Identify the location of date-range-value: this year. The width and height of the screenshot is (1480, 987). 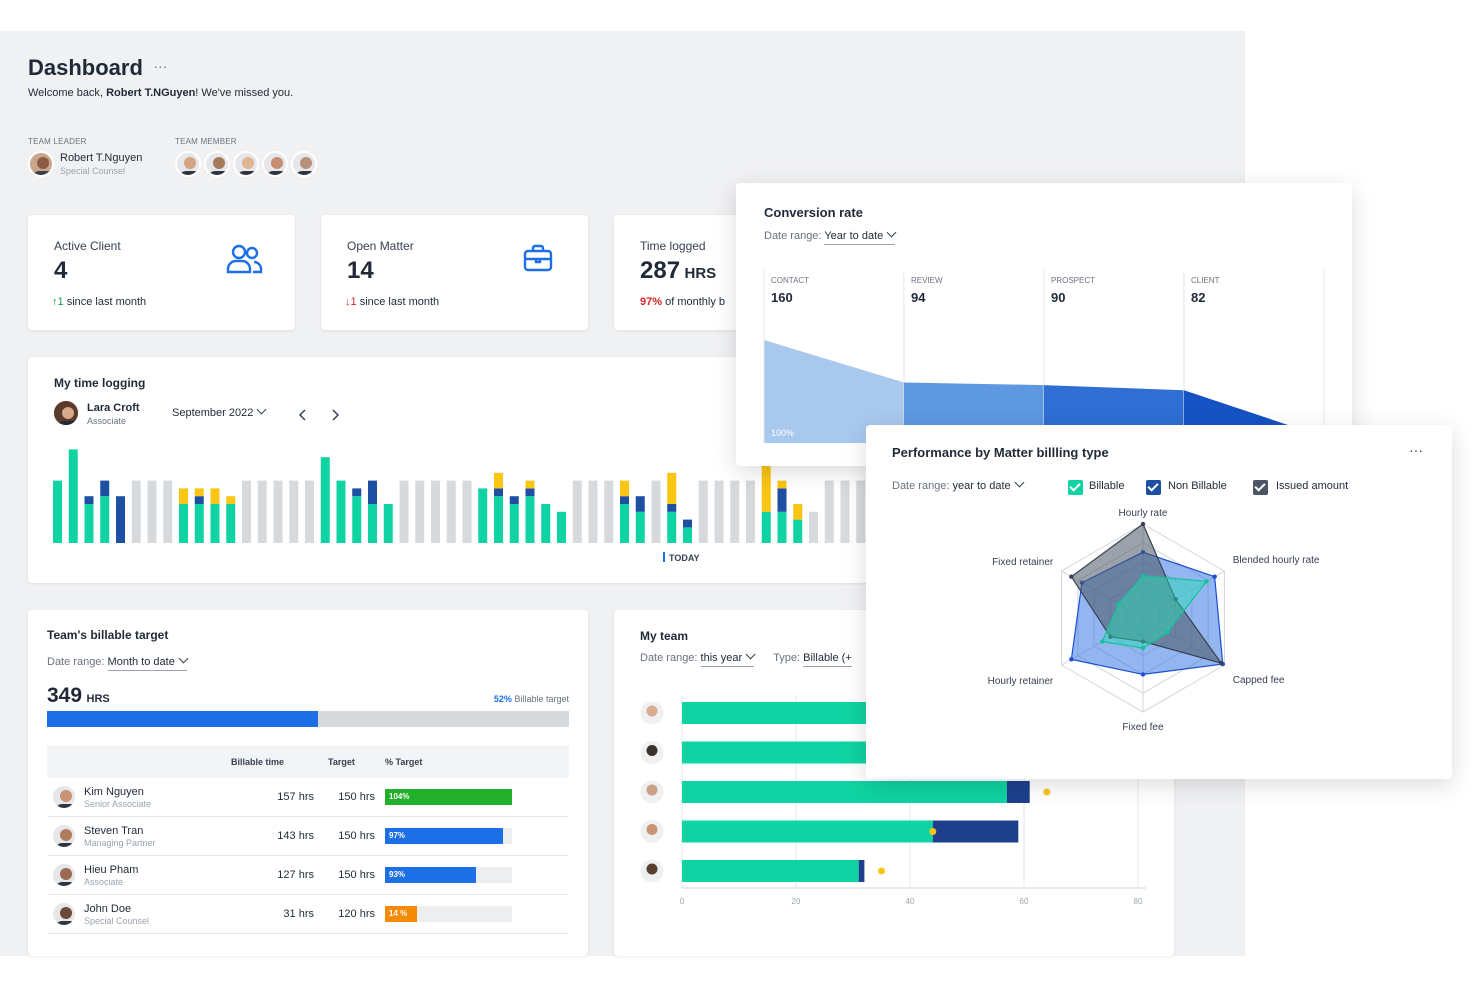
(721, 658).